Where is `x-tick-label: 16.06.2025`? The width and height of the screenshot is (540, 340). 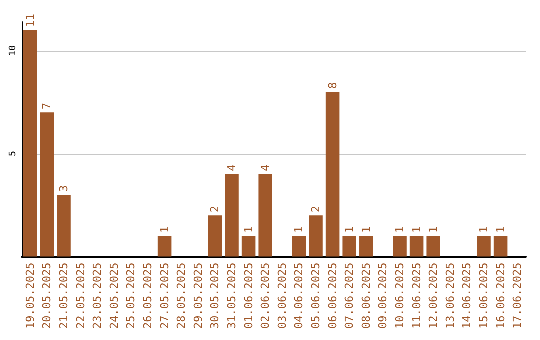 x-tick-label: 16.06.2025 is located at coordinates (501, 296).